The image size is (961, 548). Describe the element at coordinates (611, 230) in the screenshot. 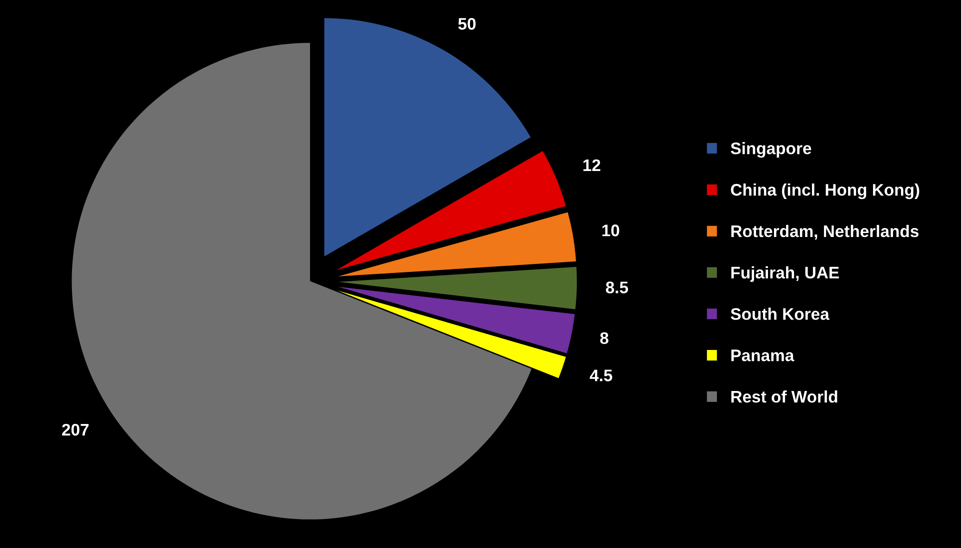

I see `data-label: 10` at that location.